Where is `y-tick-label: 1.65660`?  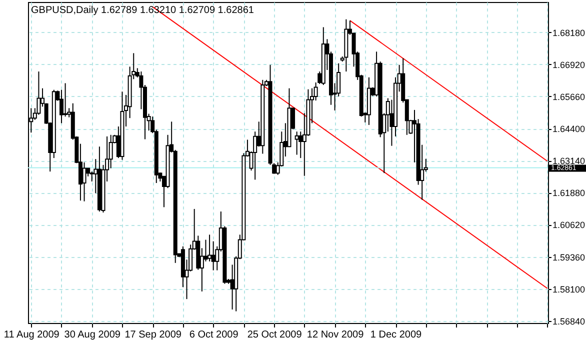
y-tick-label: 1.65660 is located at coordinates (569, 97).